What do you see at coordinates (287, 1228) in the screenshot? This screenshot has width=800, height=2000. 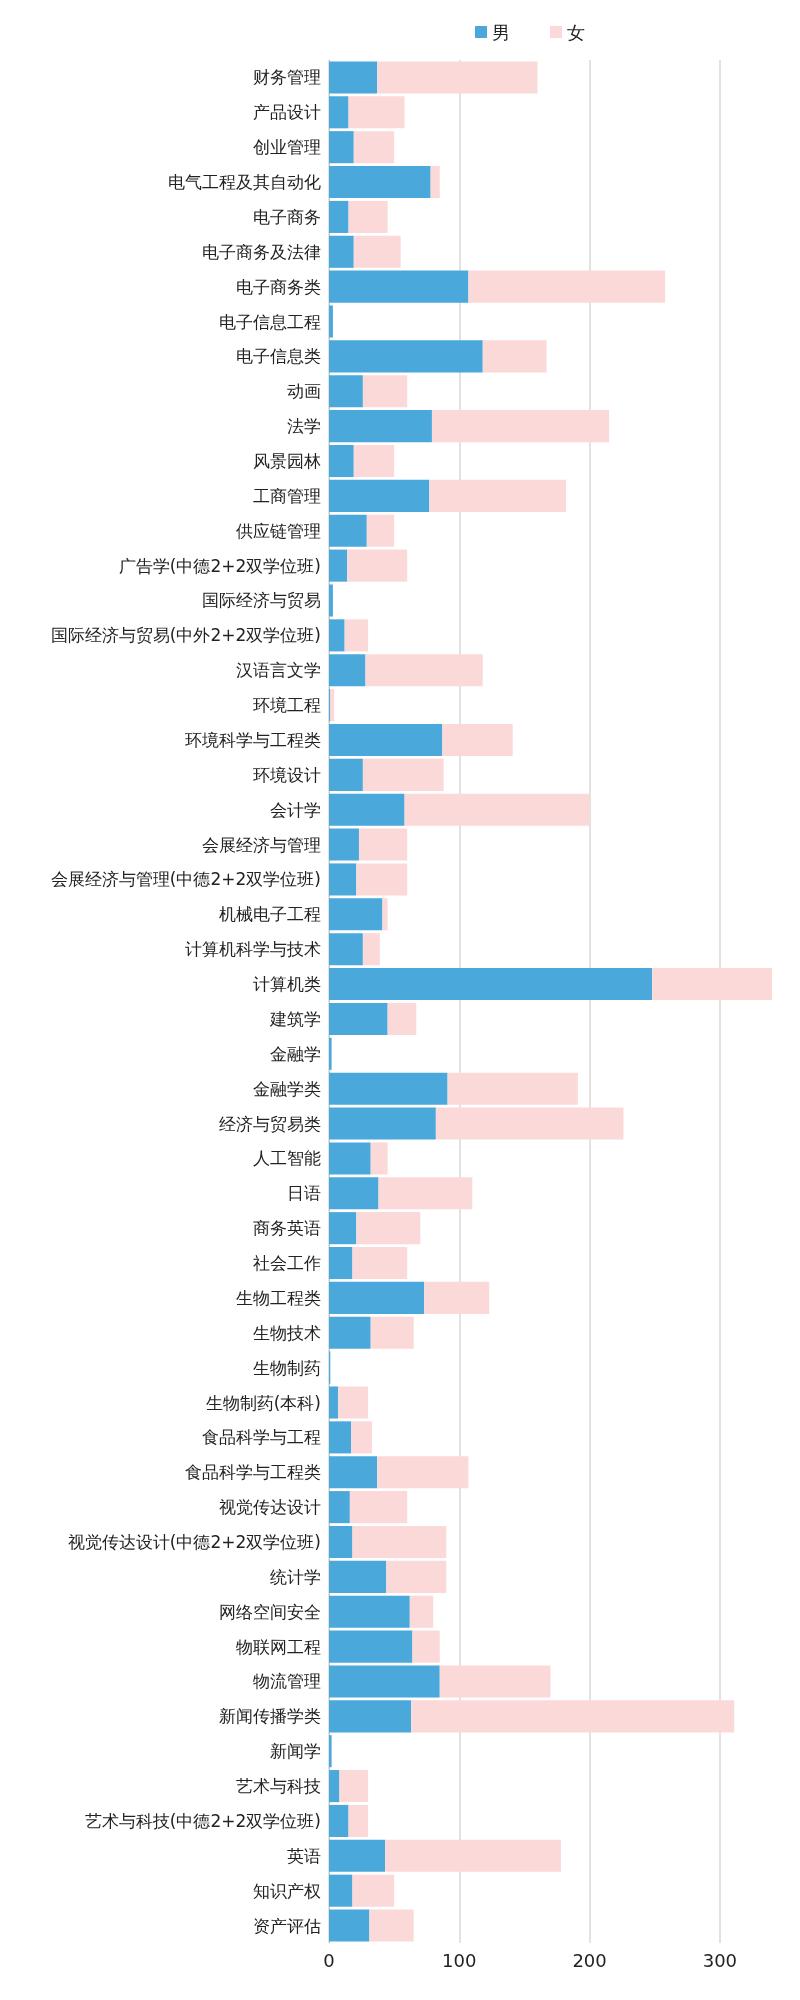 I see `y-tick-label: 商务英语` at bounding box center [287, 1228].